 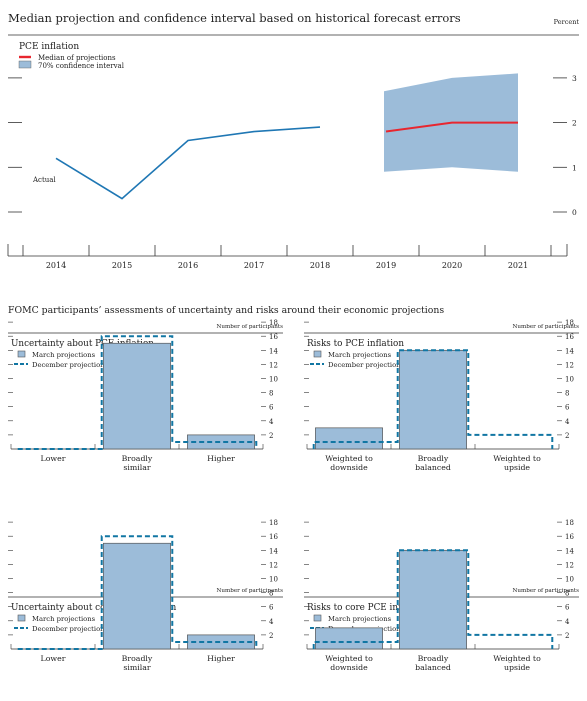 What do you see at coordinates (122, 265) in the screenshot?
I see `x-tick-label-2015: 2015` at bounding box center [122, 265].